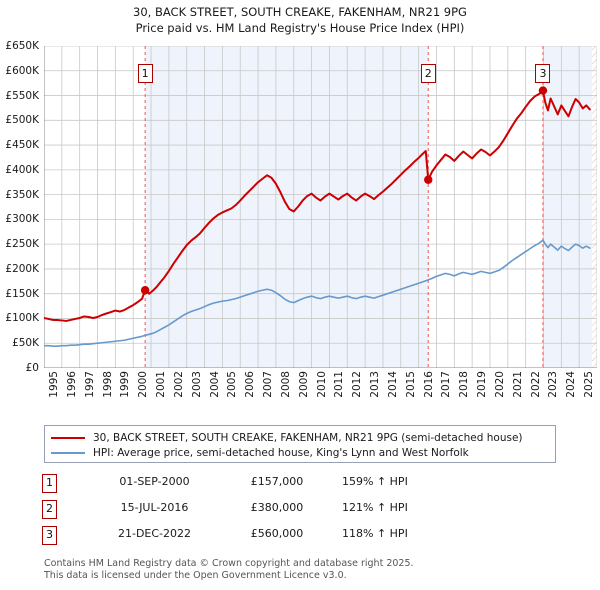  What do you see at coordinates (22, 169) in the screenshot?
I see `y-axis-tick-label: £400K` at bounding box center [22, 169].